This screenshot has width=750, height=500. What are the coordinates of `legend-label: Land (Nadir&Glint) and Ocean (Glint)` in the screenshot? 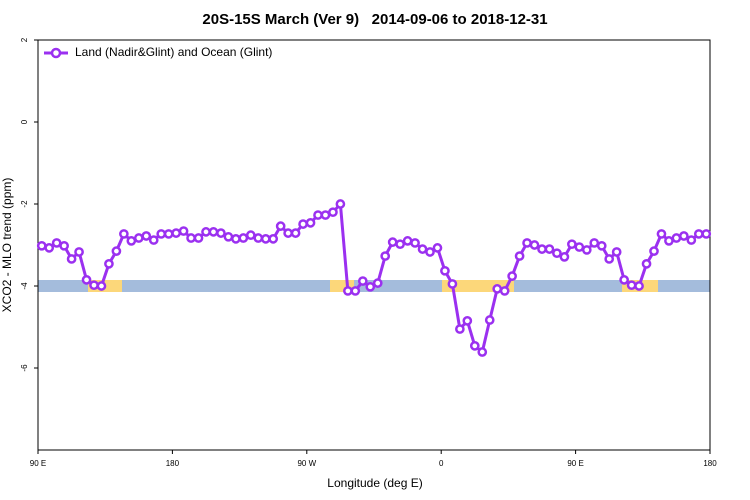 It's located at (173, 52).